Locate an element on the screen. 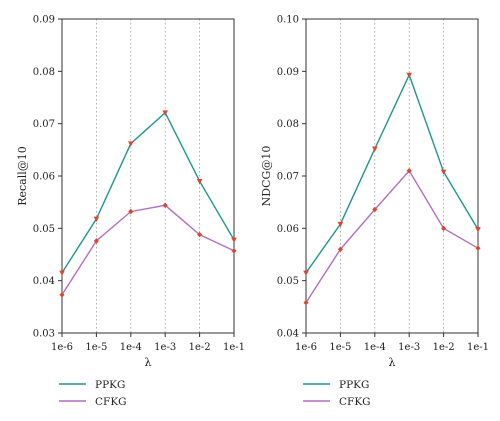  series-line-ppkg is located at coordinates (148, 192).